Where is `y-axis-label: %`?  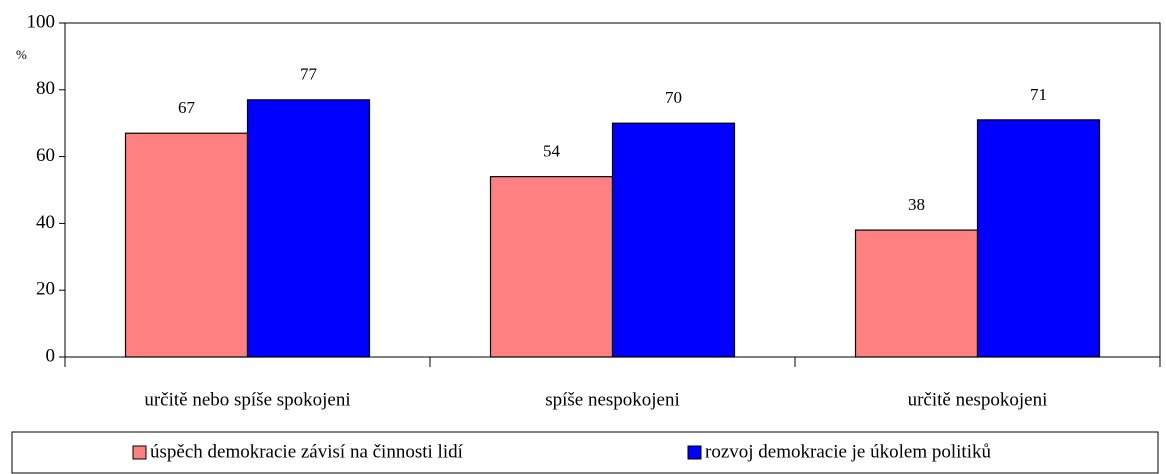
y-axis-label: % is located at coordinates (21, 54).